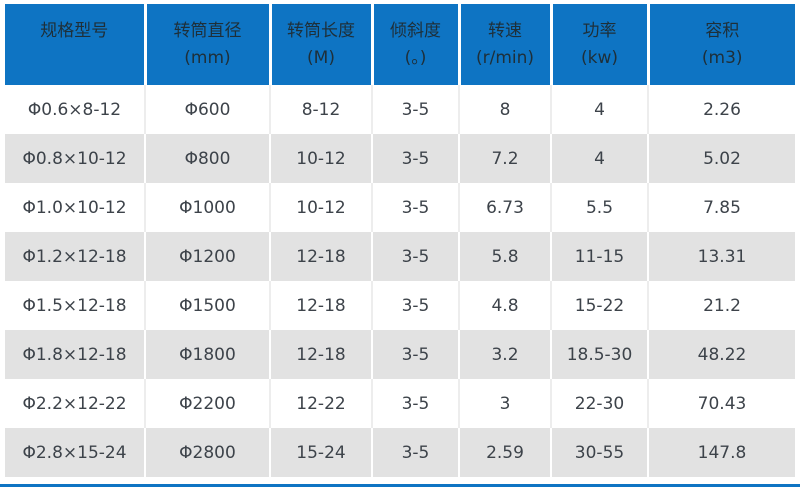 The width and height of the screenshot is (800, 487). What do you see at coordinates (208, 158) in the screenshot?
I see `table-cell: Φ800` at bounding box center [208, 158].